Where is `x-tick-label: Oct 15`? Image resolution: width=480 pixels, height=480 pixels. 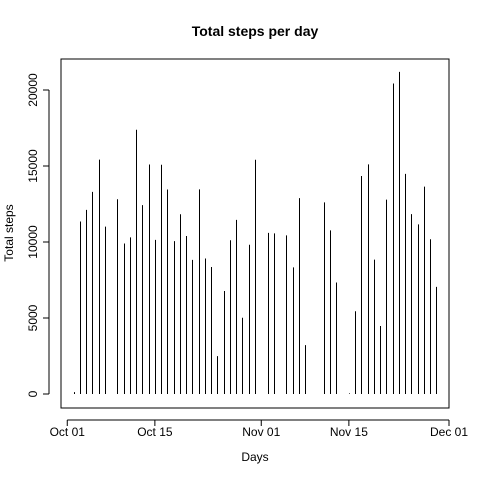
x-tick-label: Oct 15 is located at coordinates (155, 432).